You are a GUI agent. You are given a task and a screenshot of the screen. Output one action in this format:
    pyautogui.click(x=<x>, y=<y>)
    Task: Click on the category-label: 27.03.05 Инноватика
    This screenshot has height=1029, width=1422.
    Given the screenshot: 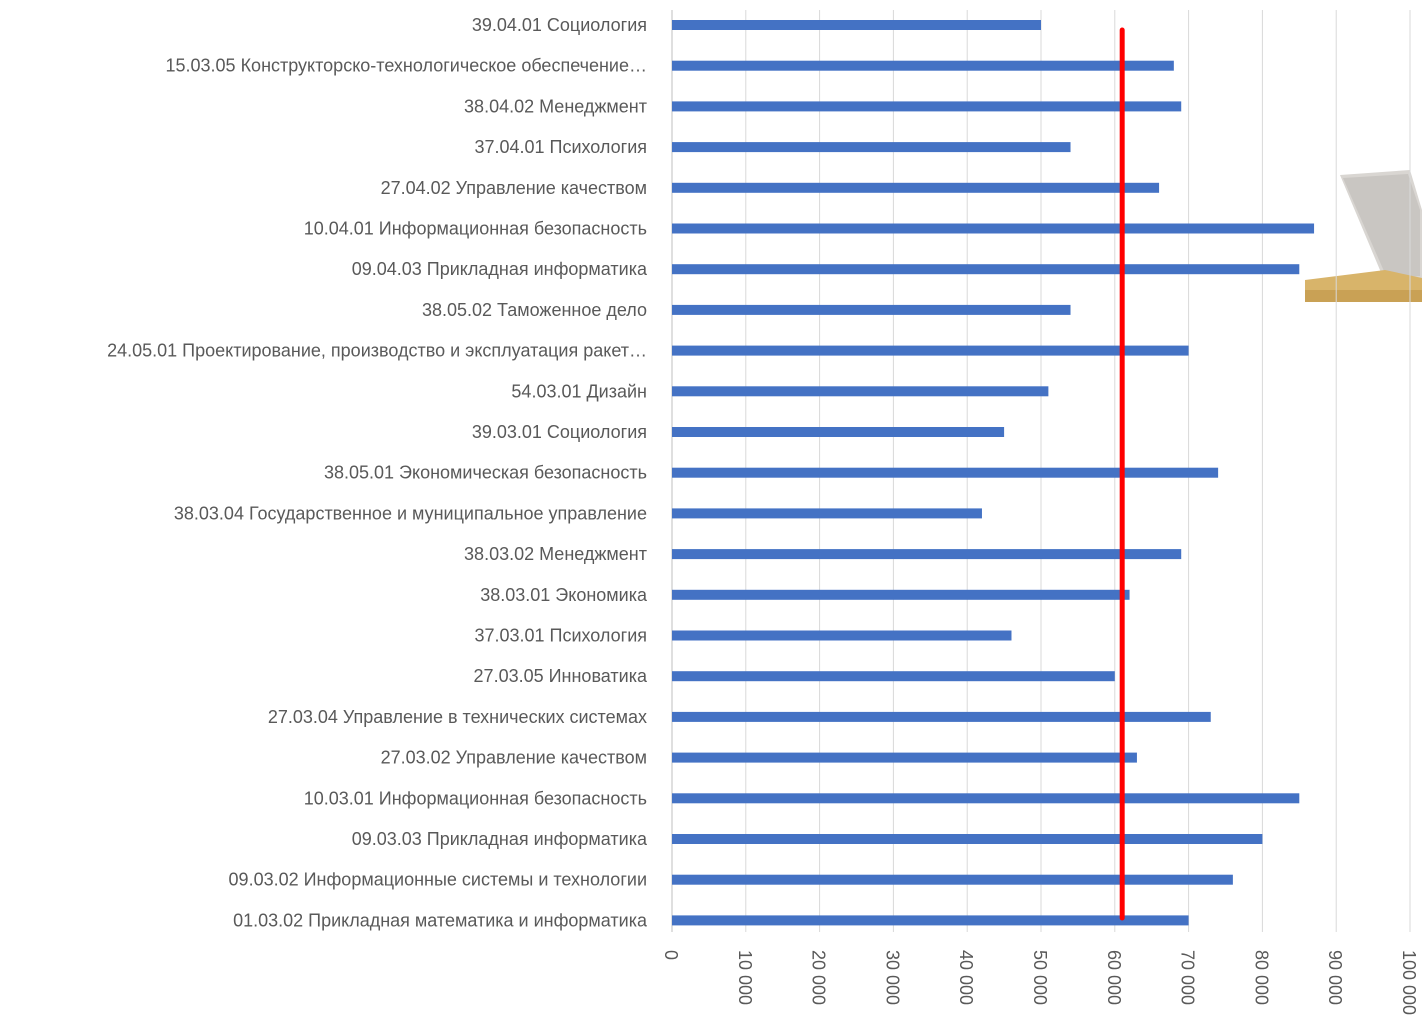 What is the action you would take?
    pyautogui.click(x=561, y=676)
    